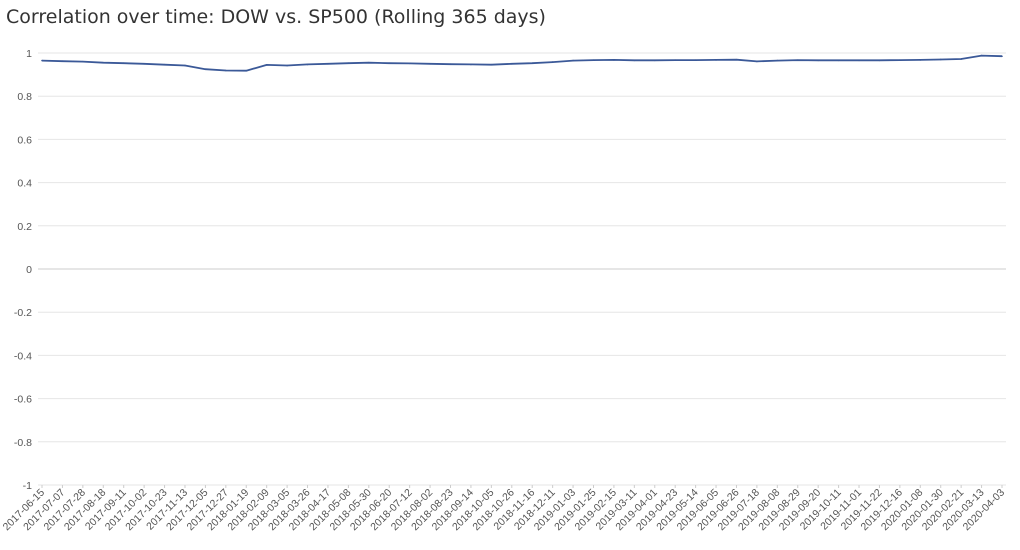 Image resolution: width=1020 pixels, height=550 pixels. I want to click on y-tick-label: 1, so click(29, 54).